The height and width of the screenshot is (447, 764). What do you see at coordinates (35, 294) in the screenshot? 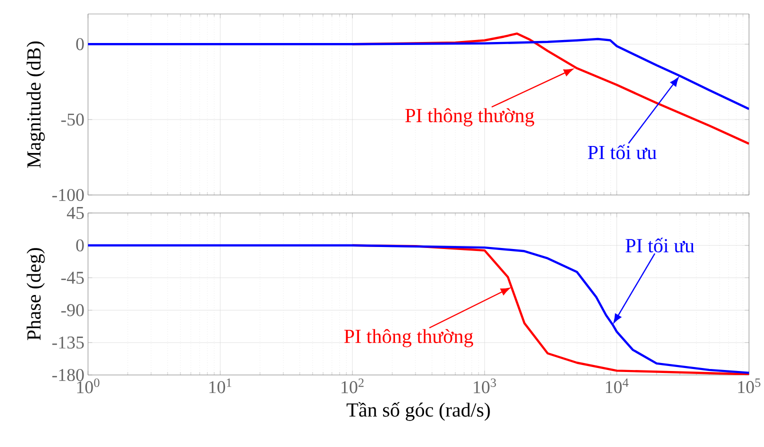
I see `y-axis-title: Phase (deg)` at bounding box center [35, 294].